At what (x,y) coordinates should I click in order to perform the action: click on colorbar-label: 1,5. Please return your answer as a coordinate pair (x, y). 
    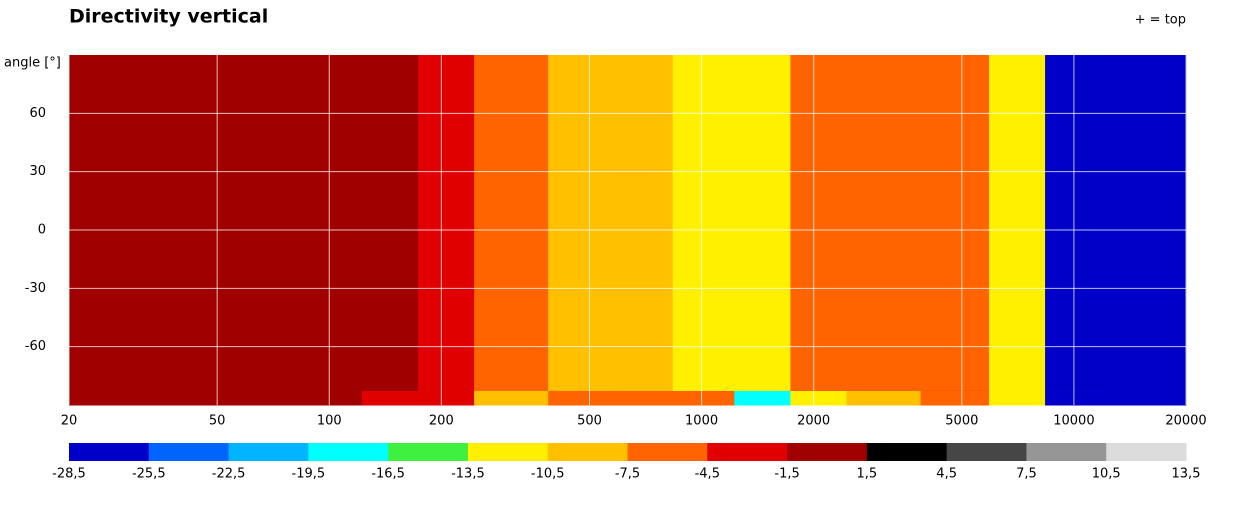
    Looking at the image, I should click on (867, 474).